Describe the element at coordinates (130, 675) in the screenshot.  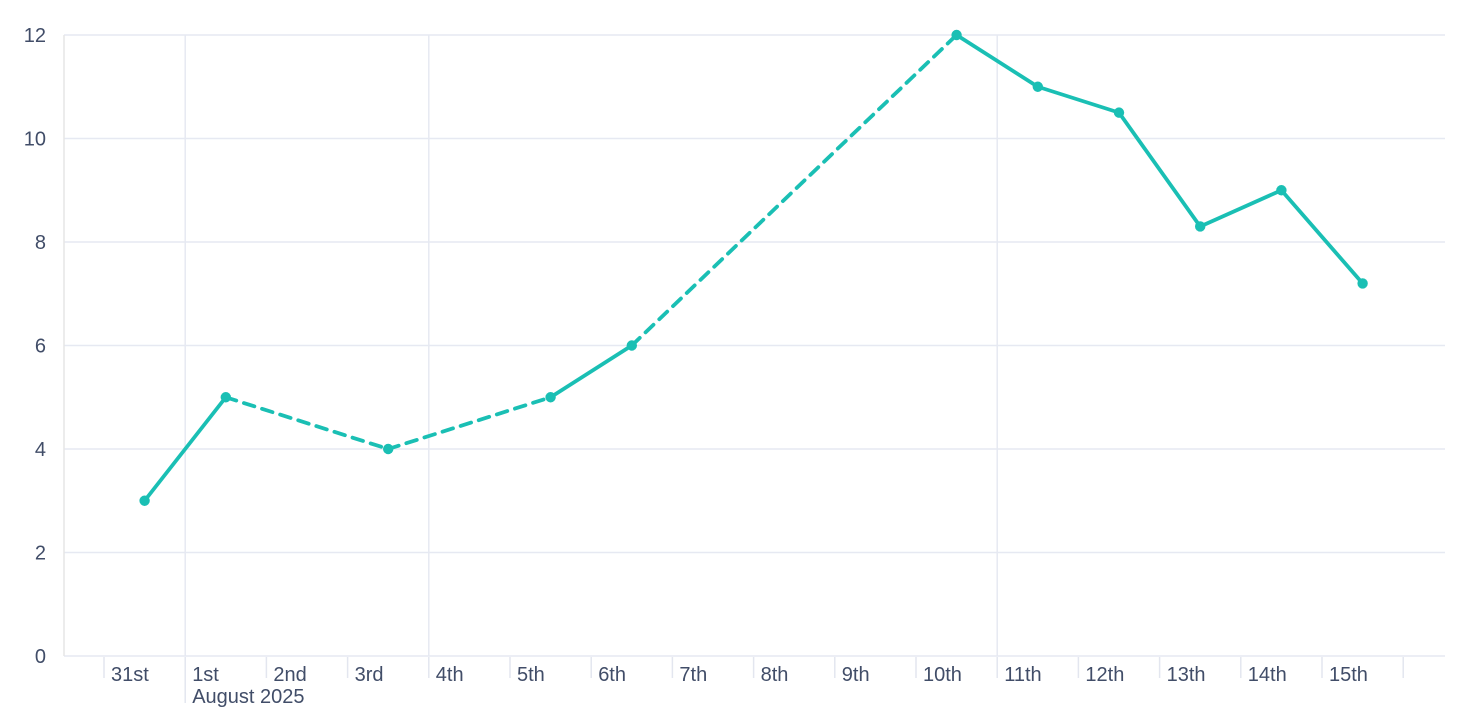
I see `x-tick-label: 31st` at that location.